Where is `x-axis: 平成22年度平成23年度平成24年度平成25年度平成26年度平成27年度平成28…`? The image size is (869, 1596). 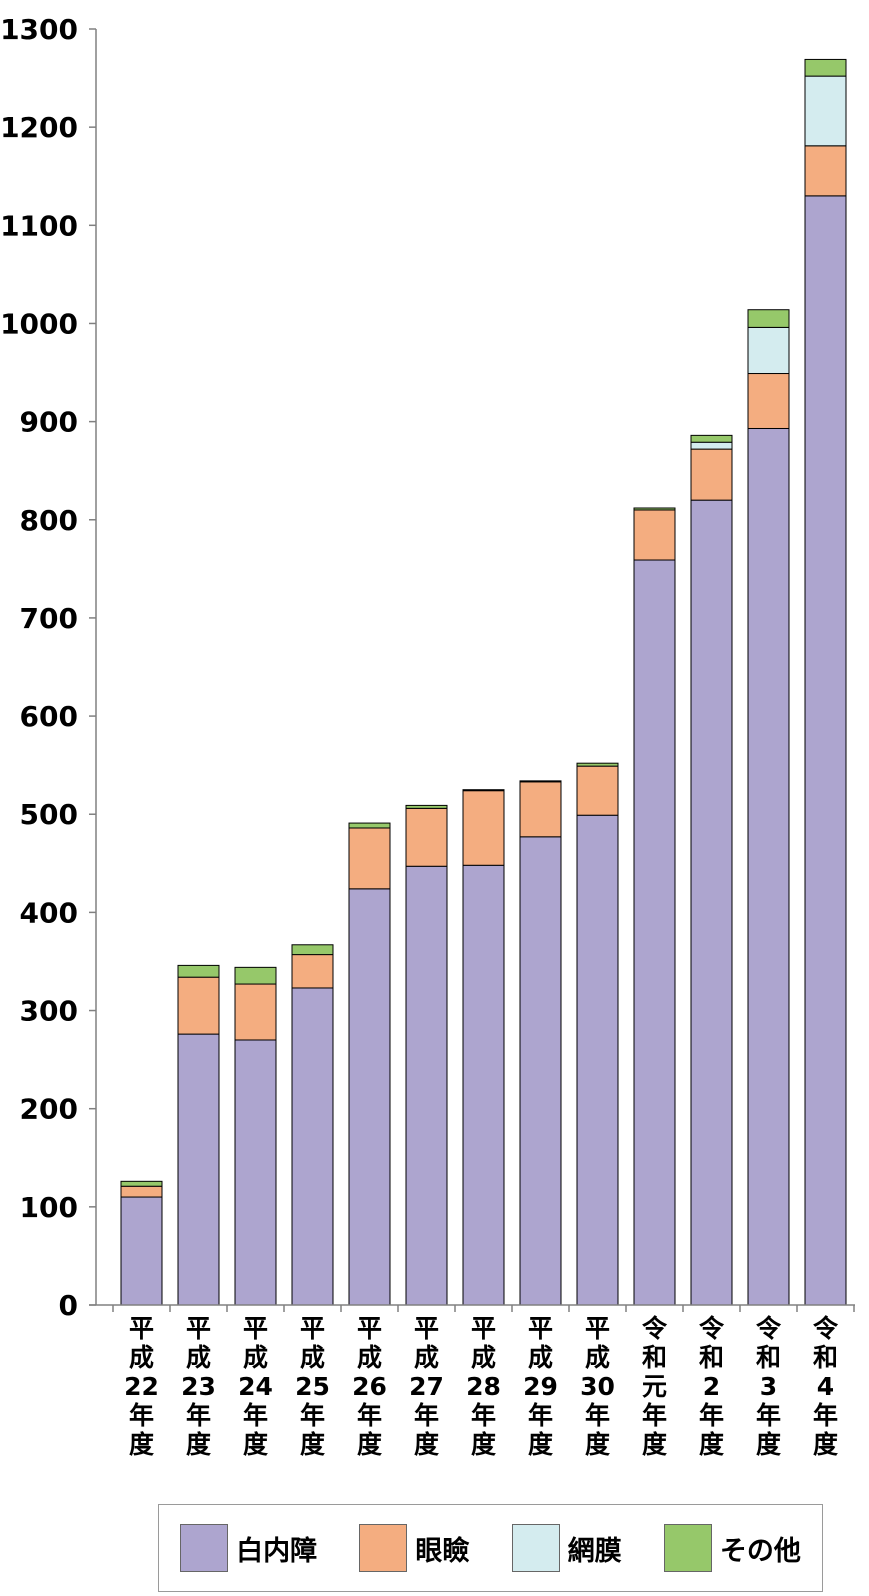 x-axis: 平成22年度平成23年度平成24年度平成25年度平成26年度平成27年度平成28… is located at coordinates (472, 1381).